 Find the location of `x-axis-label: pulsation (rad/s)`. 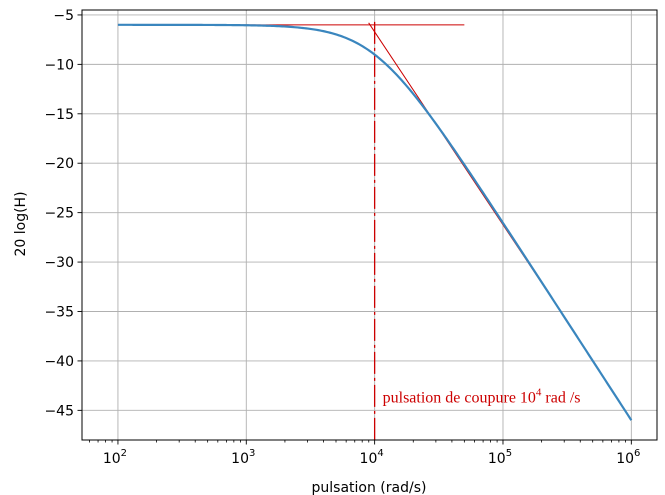

x-axis-label: pulsation (rad/s) is located at coordinates (369, 487).